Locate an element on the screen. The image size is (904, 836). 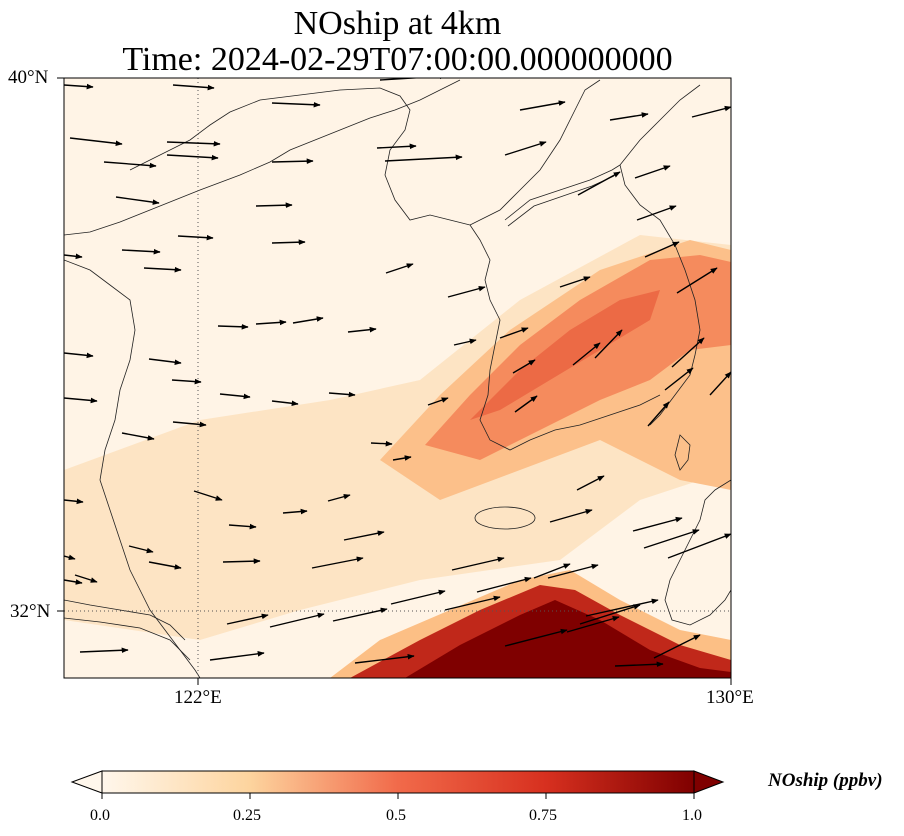
xtick-label-130: 130°E is located at coordinates (730, 697).